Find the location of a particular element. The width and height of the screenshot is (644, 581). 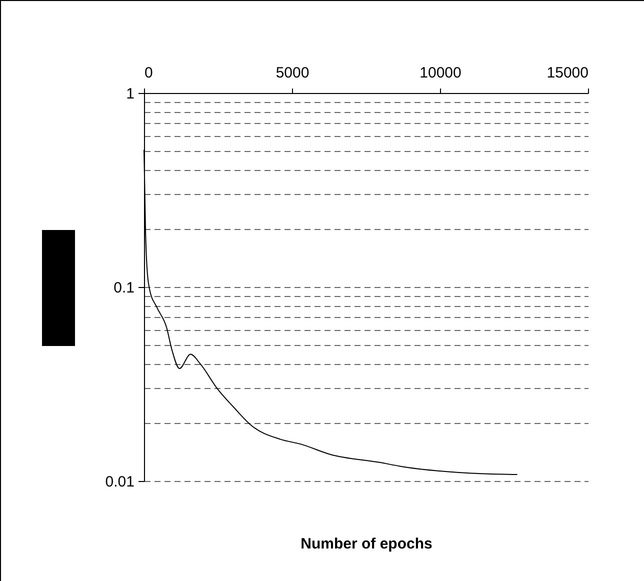

y-tick-label: 0.01 is located at coordinates (119, 482).